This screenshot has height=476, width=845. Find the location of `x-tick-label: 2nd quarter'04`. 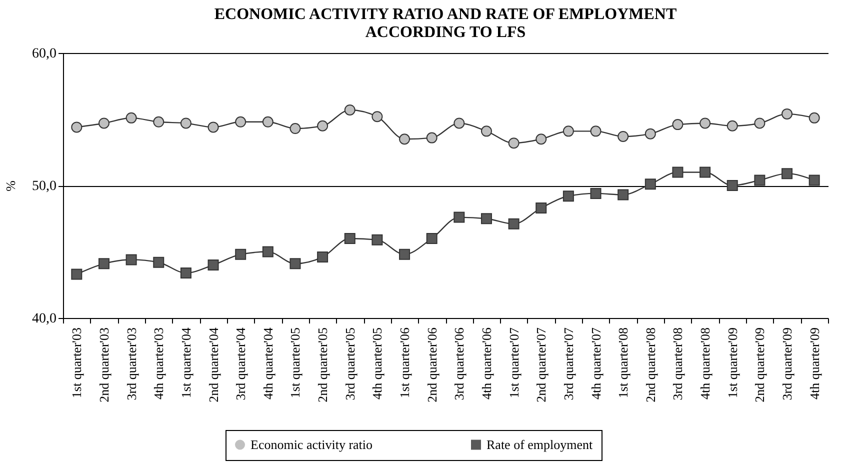

x-tick-label: 2nd quarter'04 is located at coordinates (213, 364).